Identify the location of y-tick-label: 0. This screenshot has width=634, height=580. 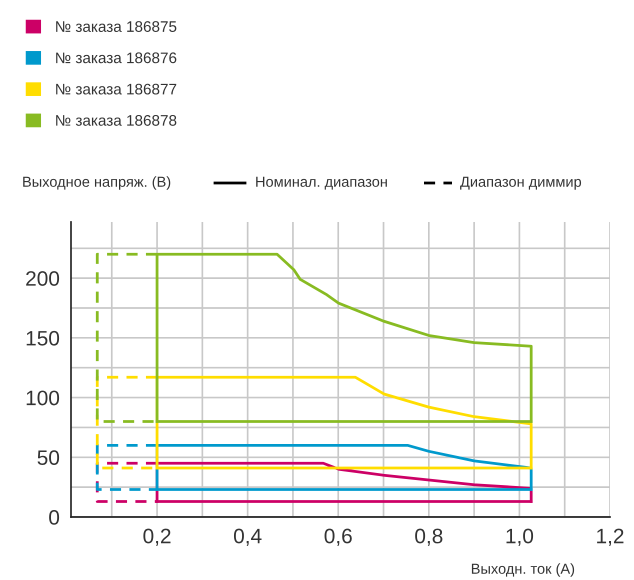
(54, 517).